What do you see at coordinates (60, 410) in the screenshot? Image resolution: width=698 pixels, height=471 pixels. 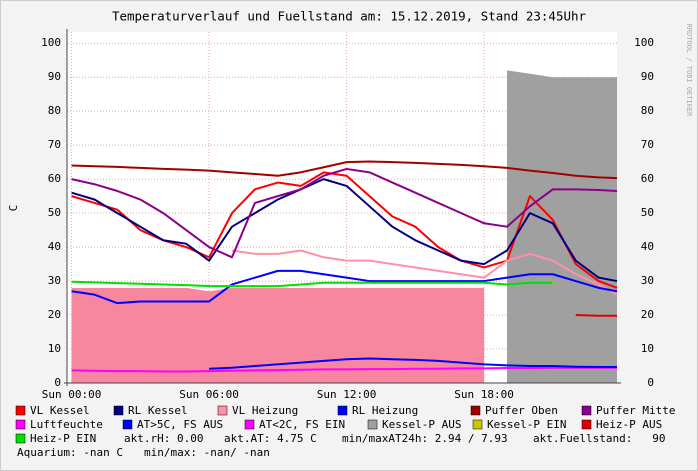 I see `legend-label: VL Kessel` at bounding box center [60, 410].